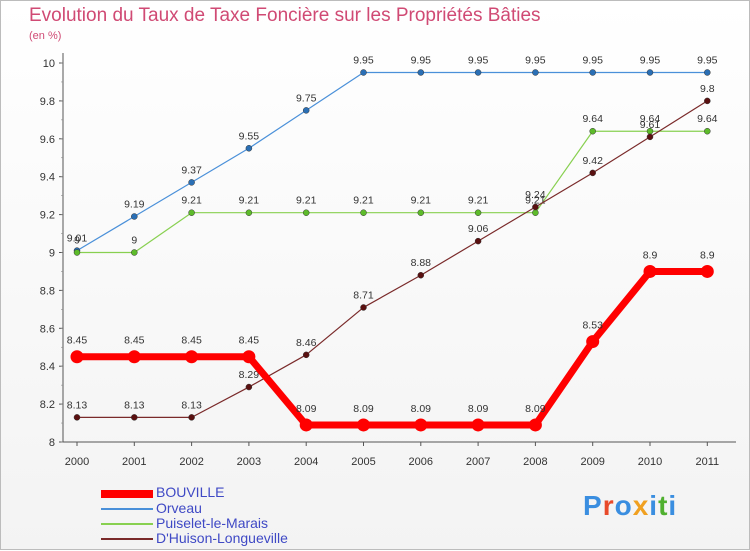 This screenshot has height=551, width=750. What do you see at coordinates (47, 367) in the screenshot?
I see `y-tick-label: 8.4` at bounding box center [47, 367].